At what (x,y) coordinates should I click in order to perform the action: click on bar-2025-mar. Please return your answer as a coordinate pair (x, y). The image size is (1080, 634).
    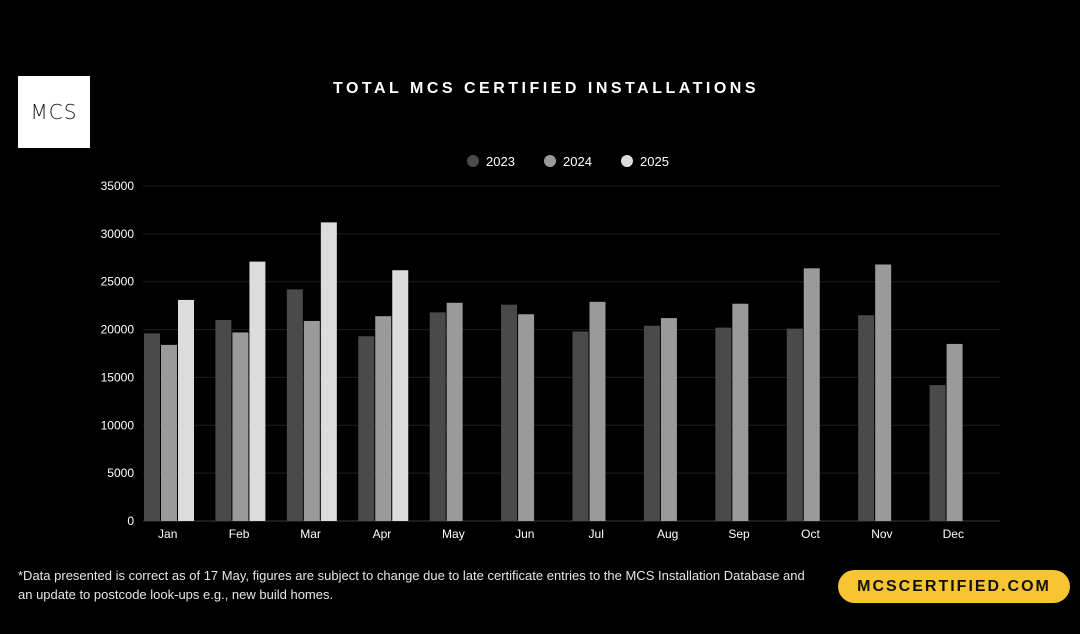
    Looking at the image, I should click on (328, 371).